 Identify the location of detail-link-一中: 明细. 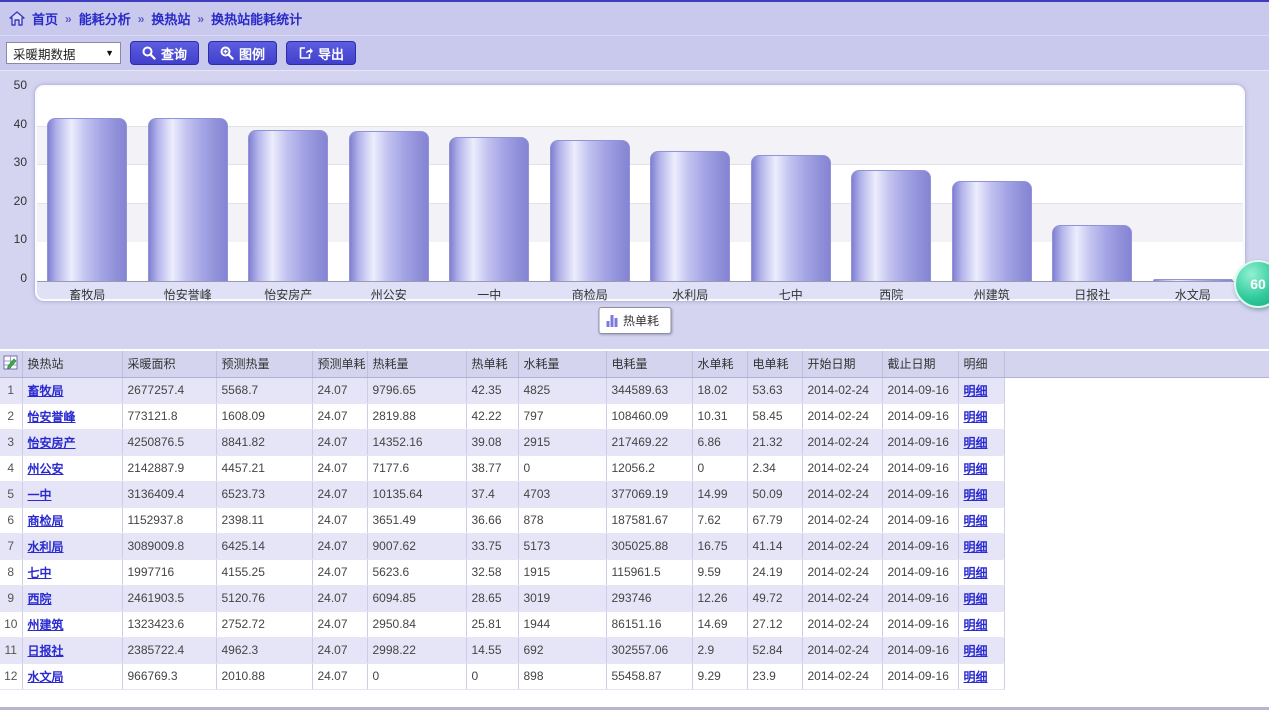
(975, 494).